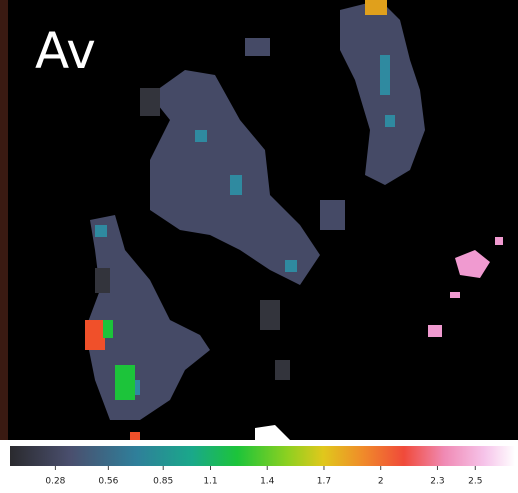  What do you see at coordinates (210, 482) in the screenshot?
I see `colorbar-tick-label: 1.1` at bounding box center [210, 482].